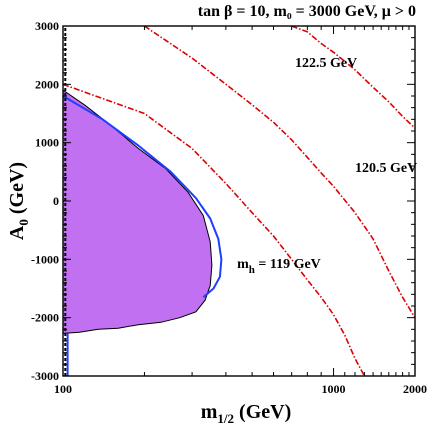 The image size is (427, 434). I want to click on series-122-5-gev, so click(353, 77).